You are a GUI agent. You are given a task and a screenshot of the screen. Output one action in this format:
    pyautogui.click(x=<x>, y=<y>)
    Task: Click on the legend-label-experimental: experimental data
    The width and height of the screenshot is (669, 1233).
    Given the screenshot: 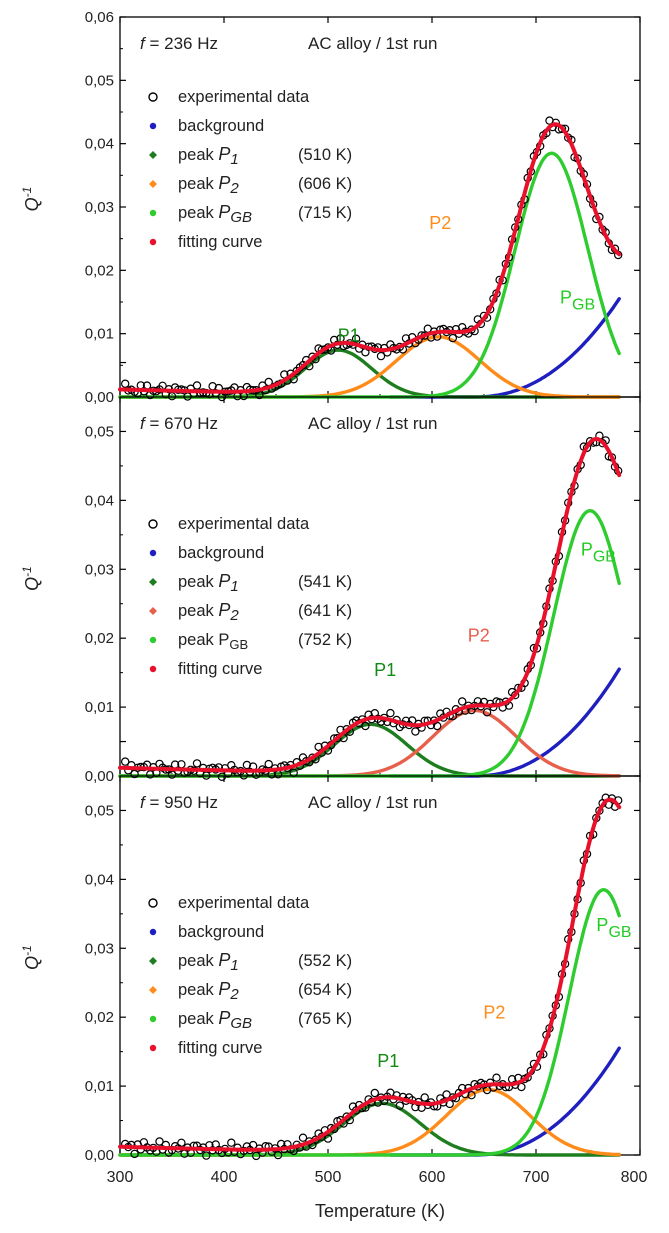 What is the action you would take?
    pyautogui.click(x=244, y=524)
    